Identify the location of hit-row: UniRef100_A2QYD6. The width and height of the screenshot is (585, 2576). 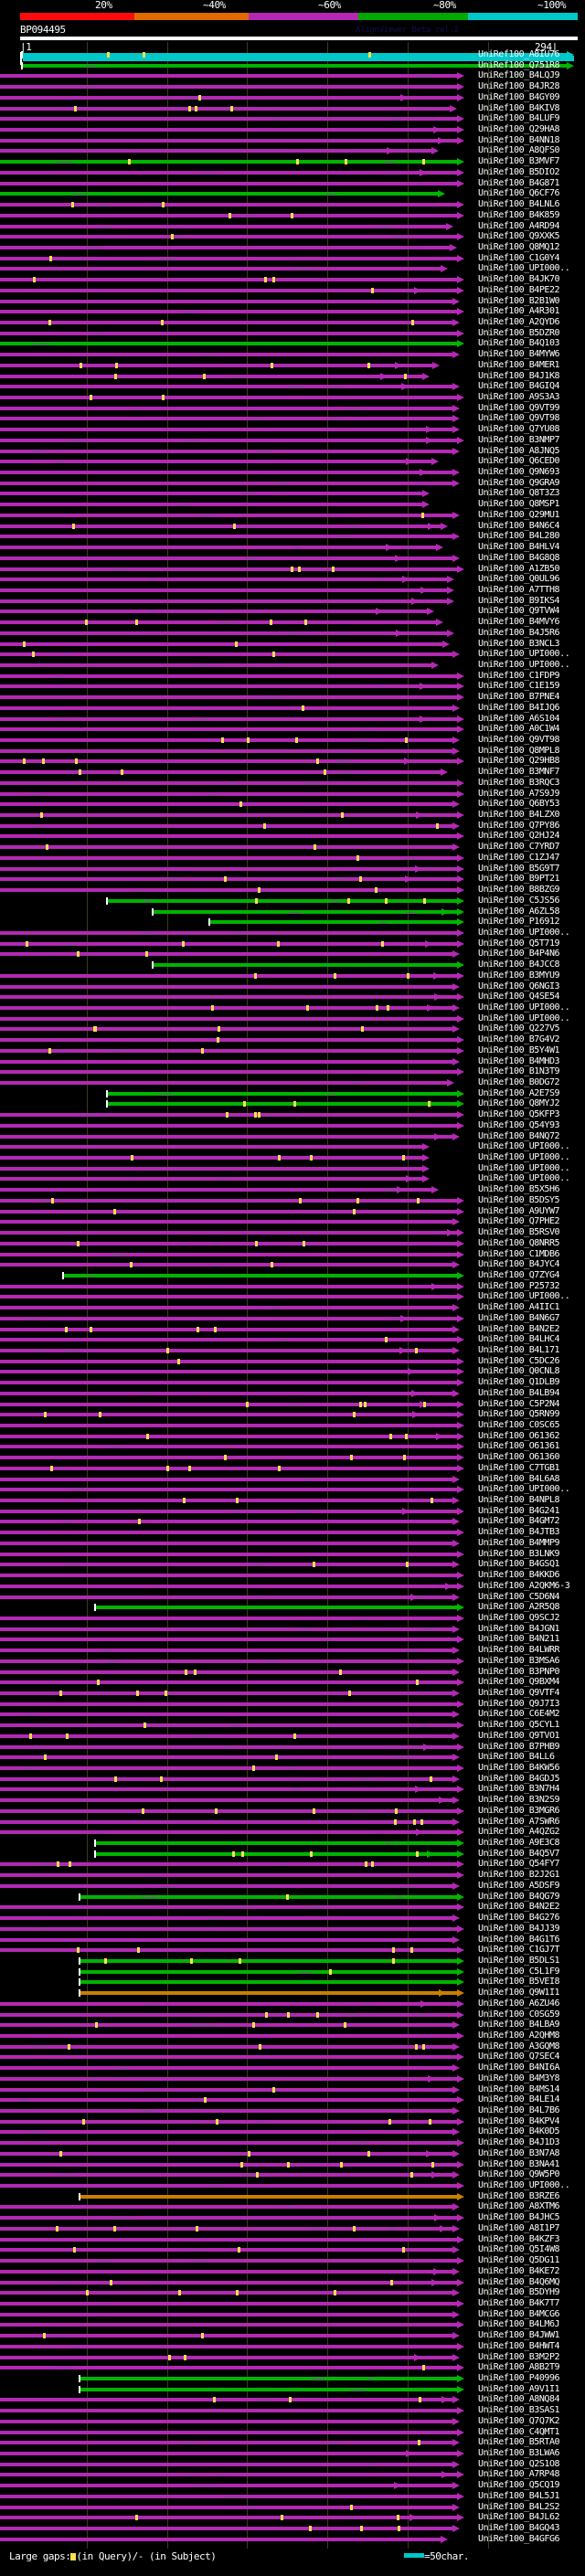
(293, 323).